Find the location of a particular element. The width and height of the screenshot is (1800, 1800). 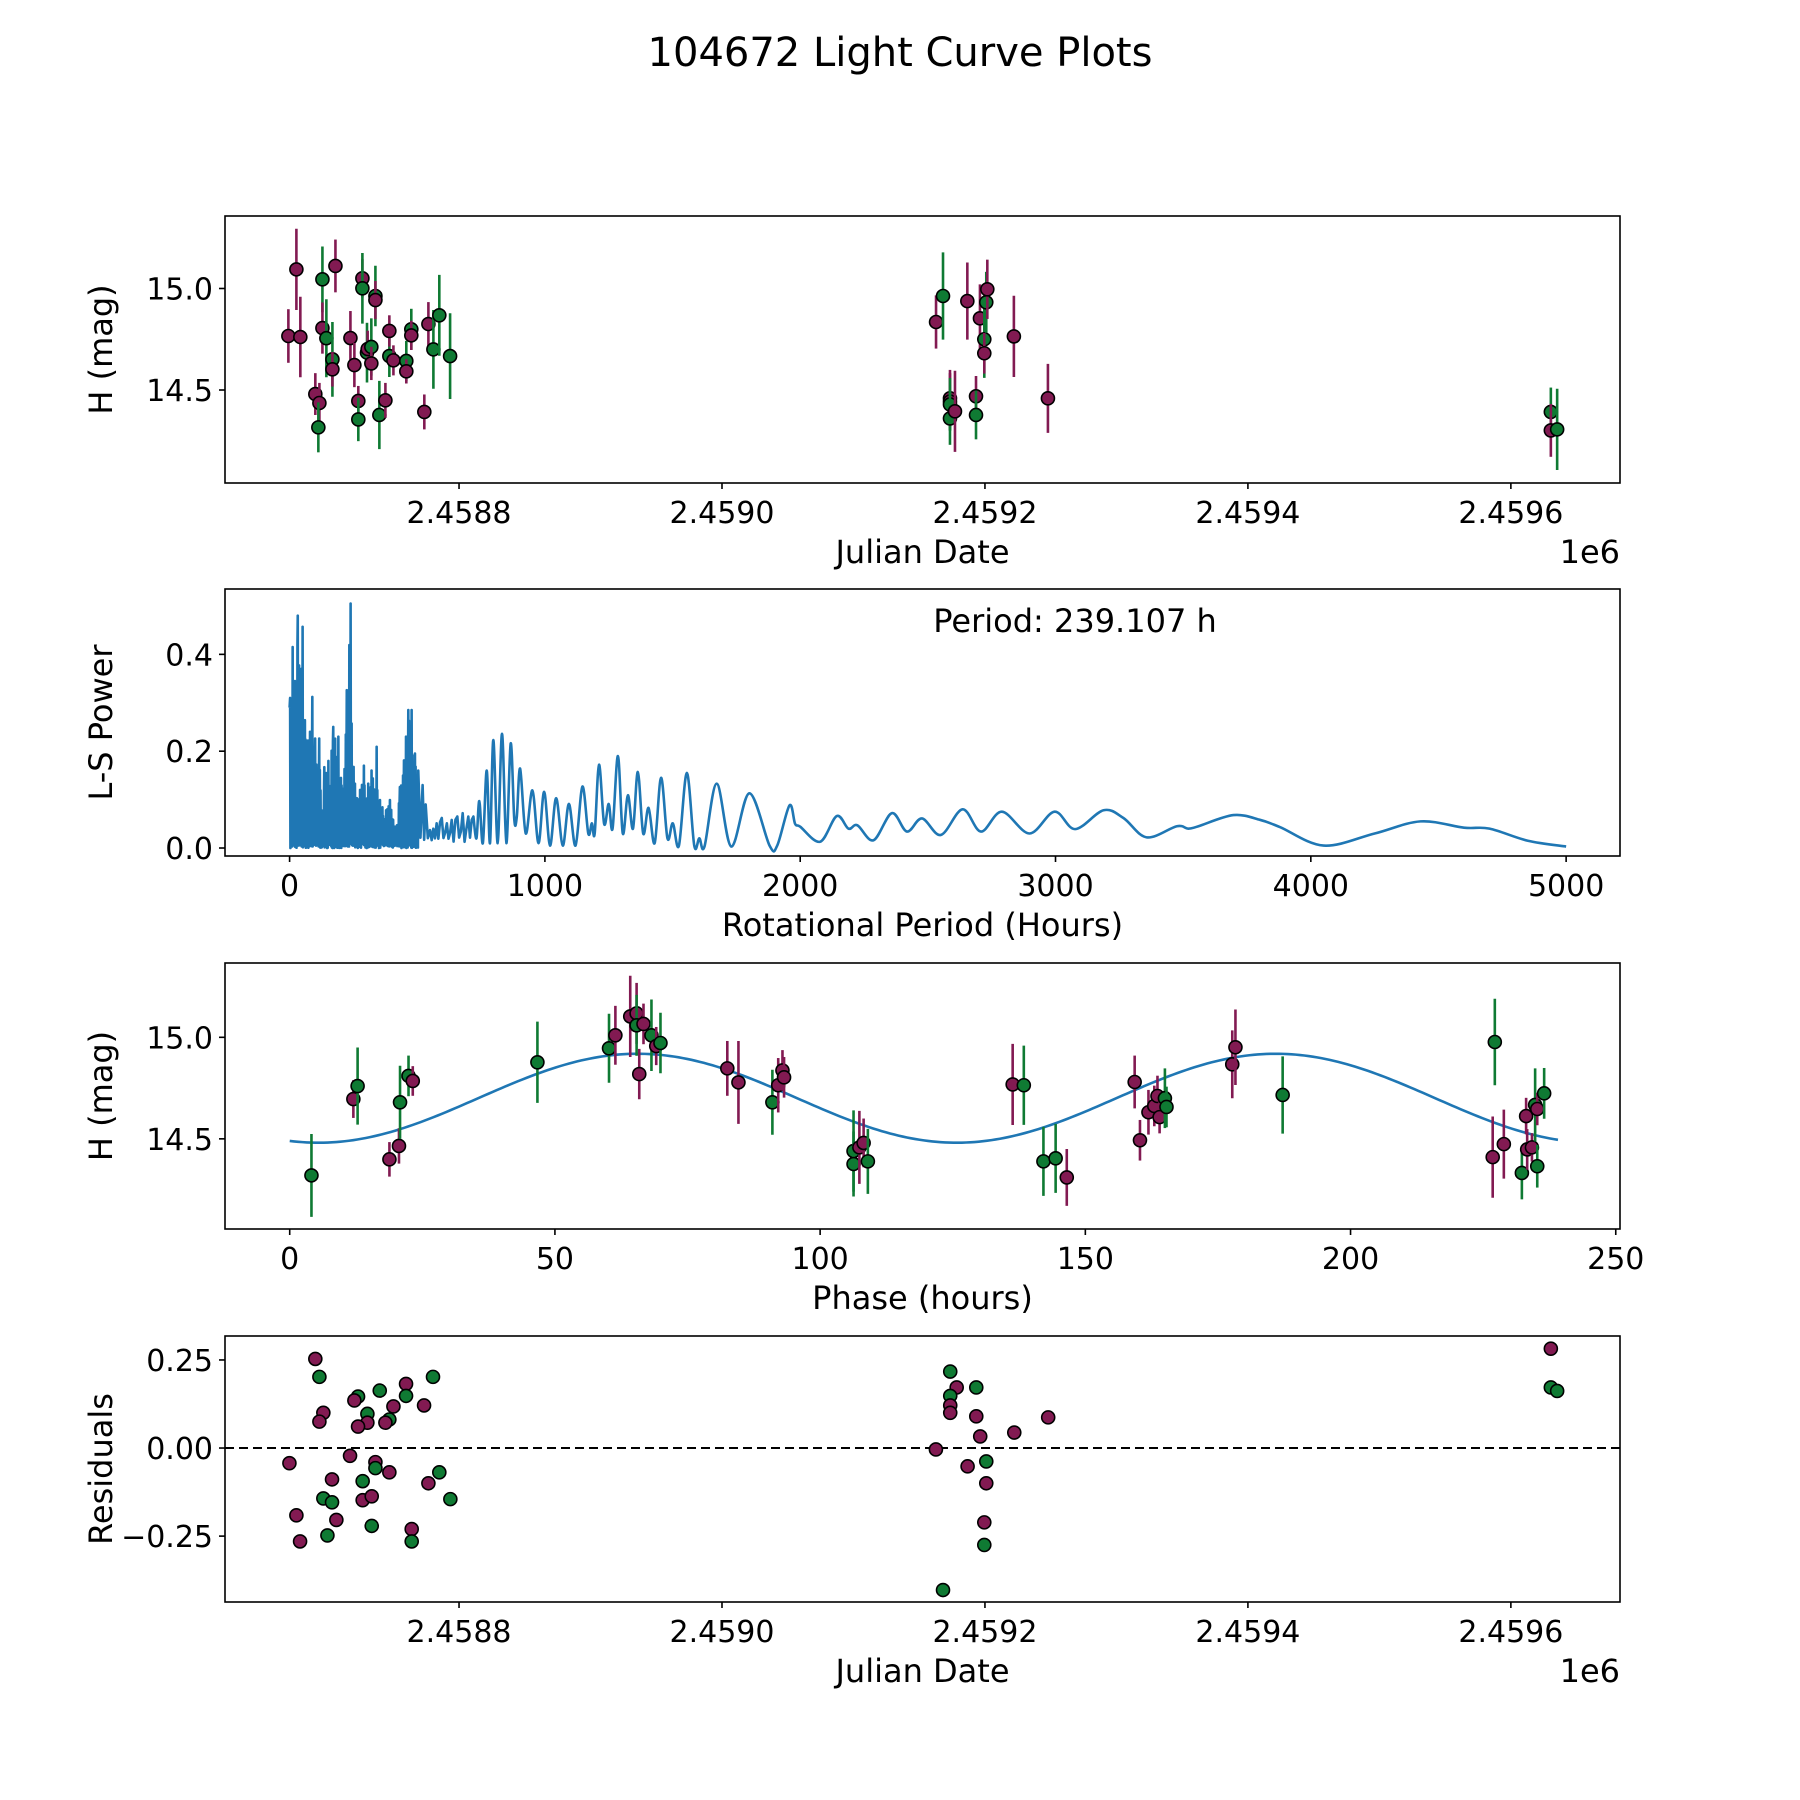

x-tick-label: 1000 is located at coordinates (545, 886).